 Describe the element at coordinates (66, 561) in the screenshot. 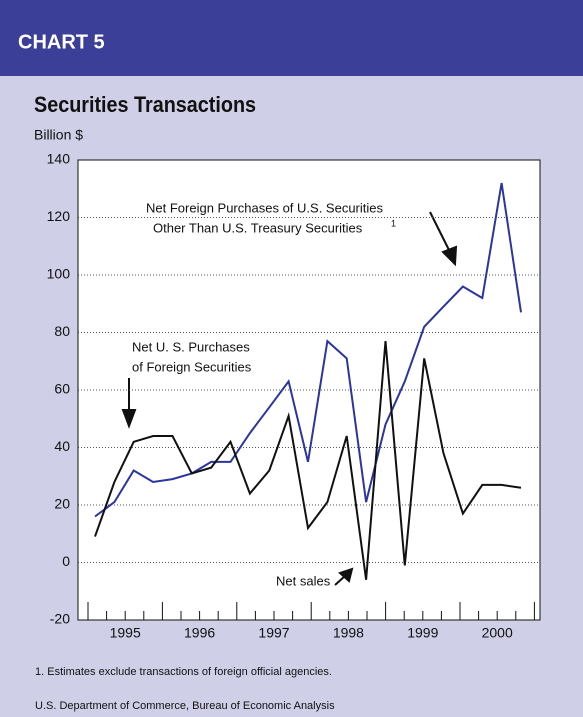

I see `y-tick-label: 0` at that location.